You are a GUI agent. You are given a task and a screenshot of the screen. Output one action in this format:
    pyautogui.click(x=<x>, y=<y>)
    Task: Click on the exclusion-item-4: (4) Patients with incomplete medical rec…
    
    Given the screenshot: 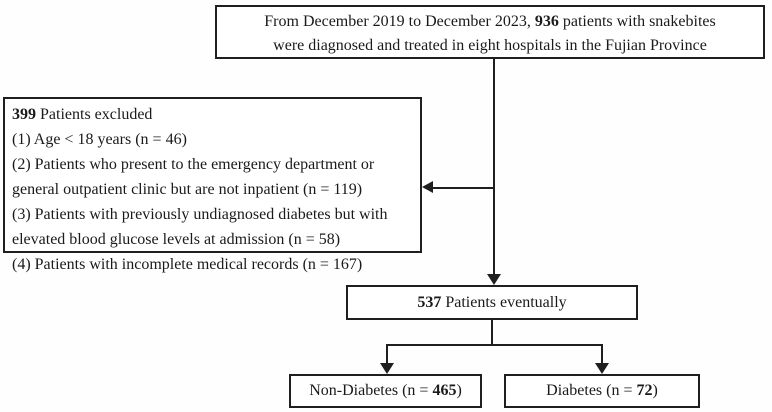 What is the action you would take?
    pyautogui.click(x=187, y=264)
    